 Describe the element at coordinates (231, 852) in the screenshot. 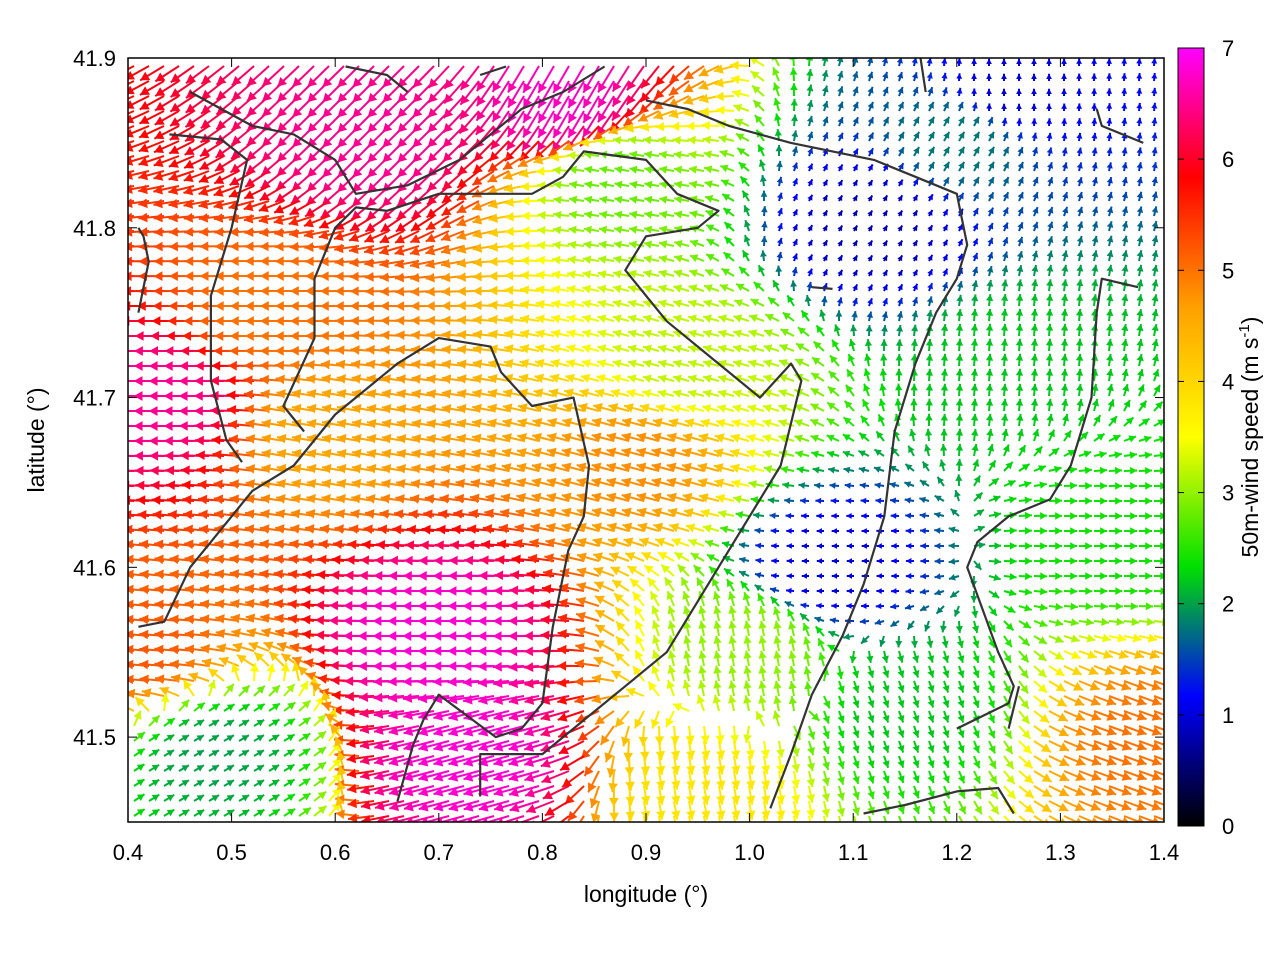

I see `x-tick-label: 0.5` at that location.